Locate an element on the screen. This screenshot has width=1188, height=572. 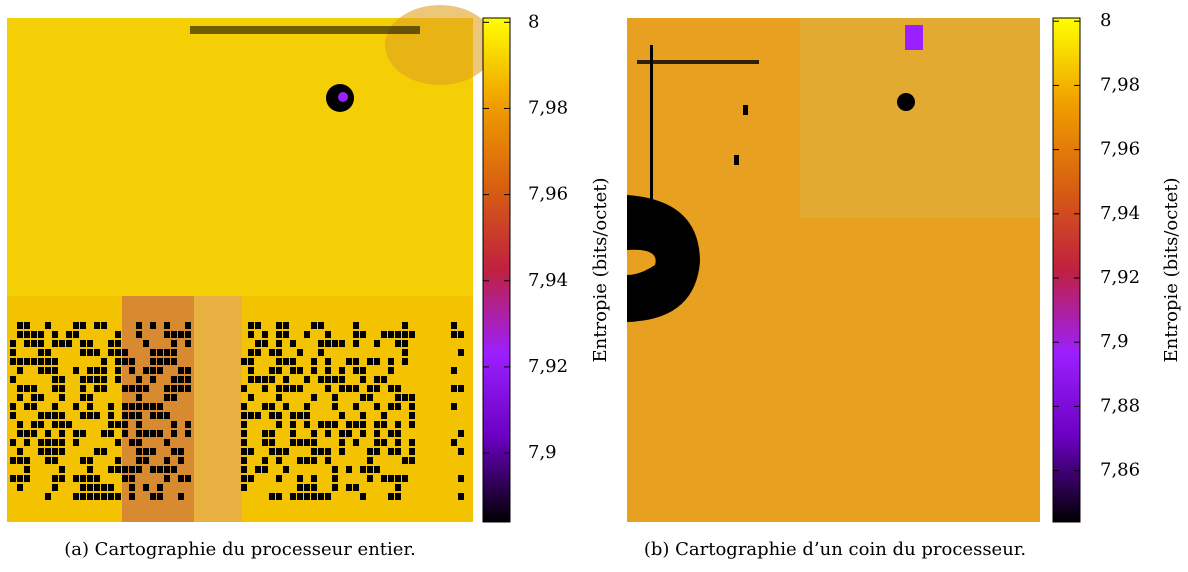
colorbar-tick-label: 7,88 is located at coordinates (1120, 405).